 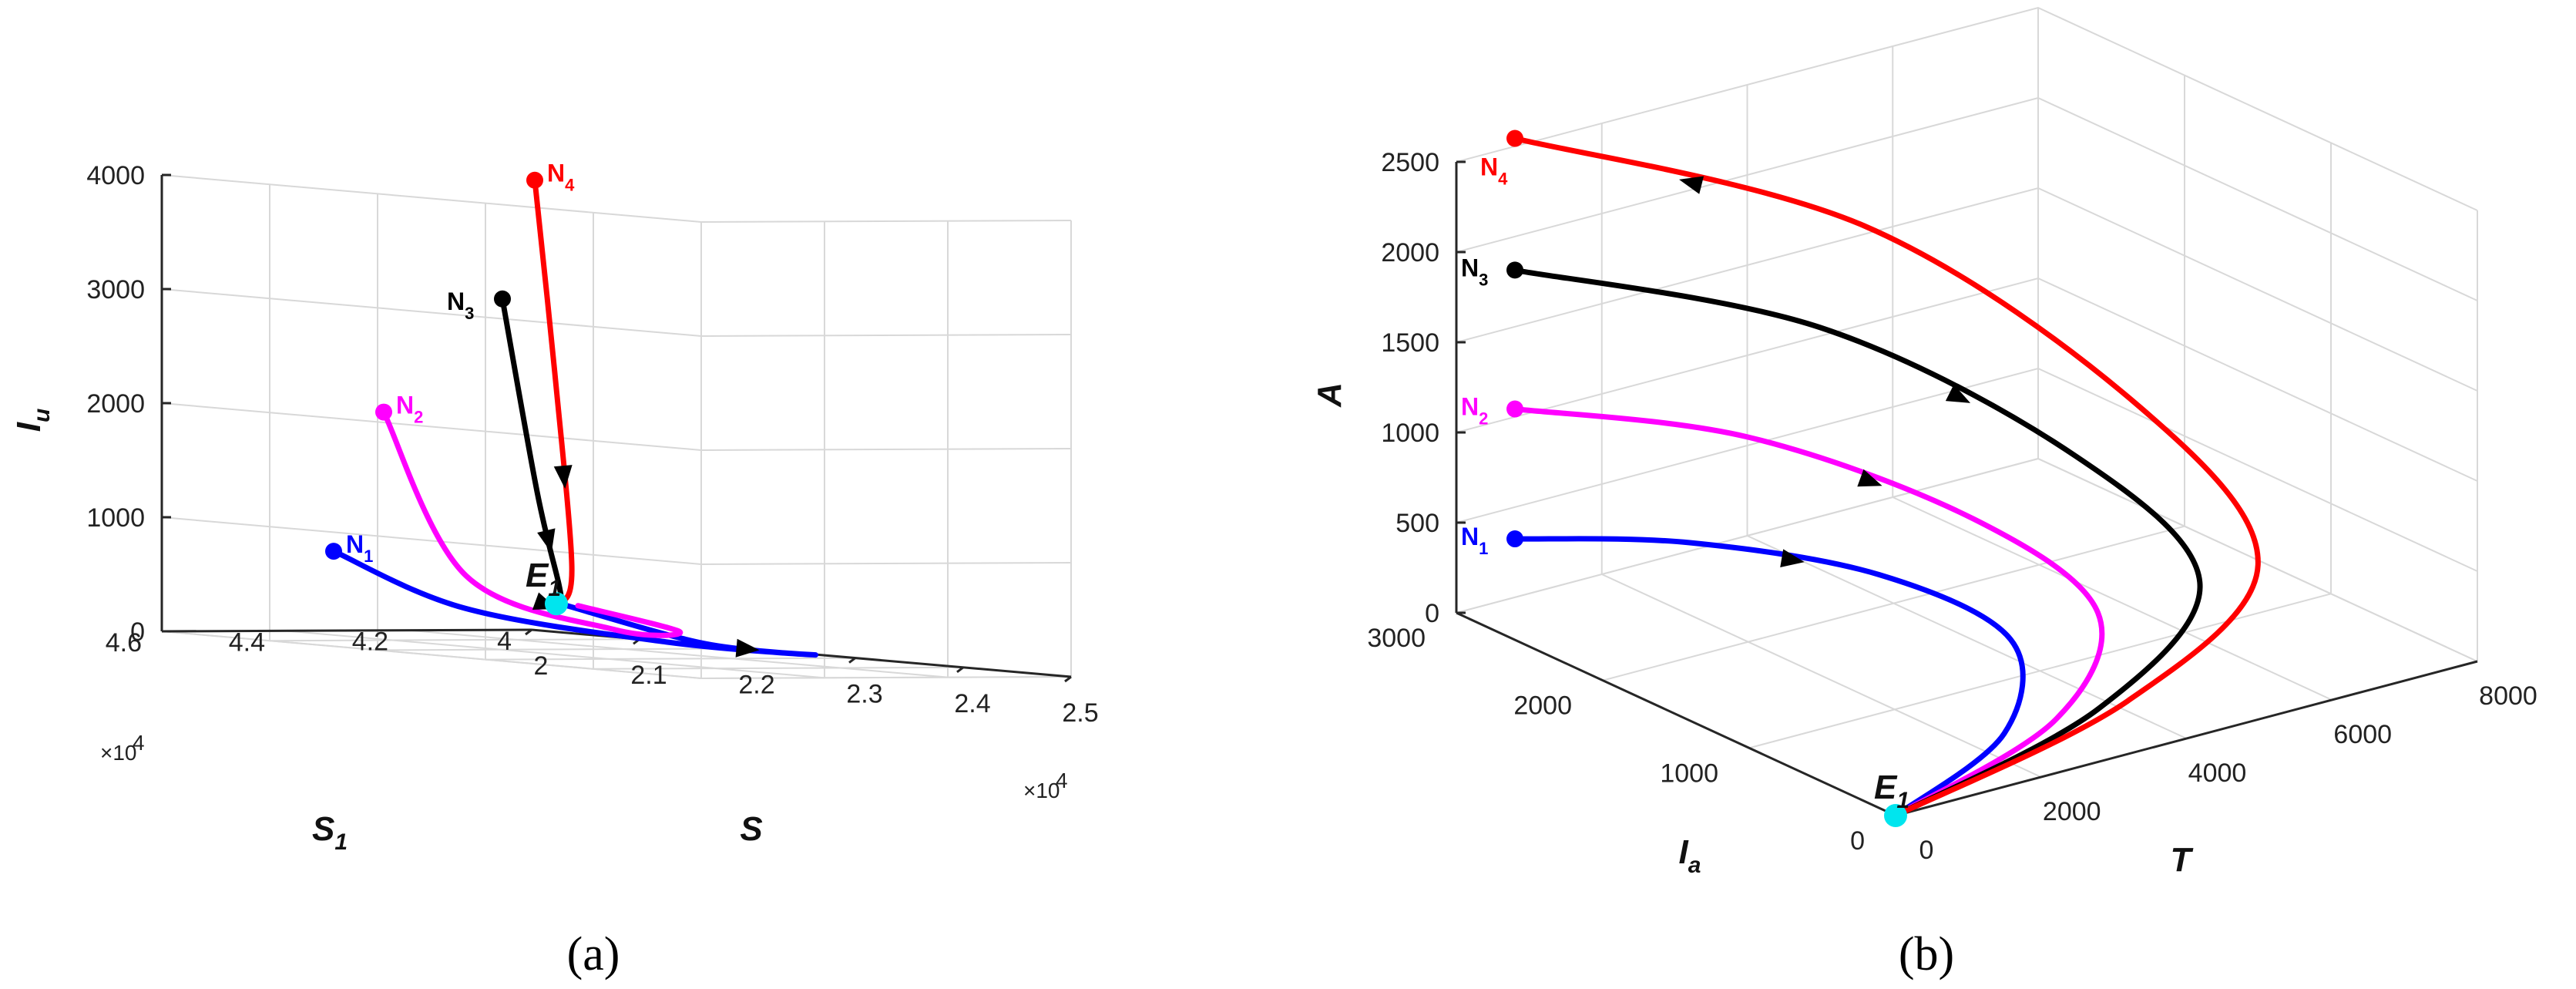 What do you see at coordinates (1080, 713) in the screenshot?
I see `s-tick-label: 2.5` at bounding box center [1080, 713].